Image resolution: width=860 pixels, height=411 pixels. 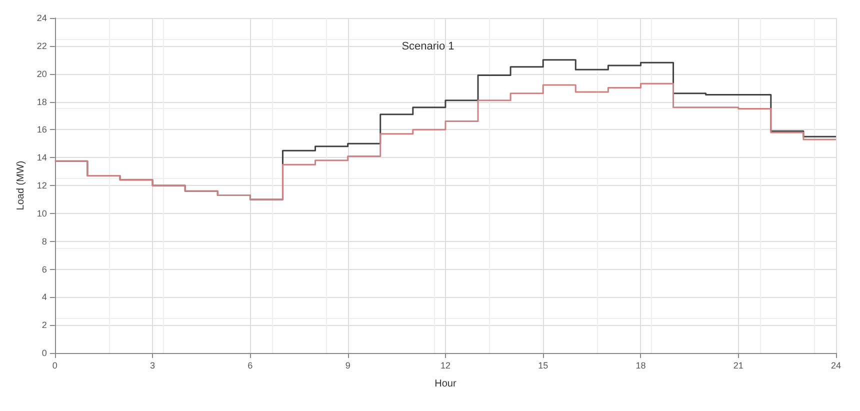 I want to click on y-tick-label: 0, so click(x=44, y=353).